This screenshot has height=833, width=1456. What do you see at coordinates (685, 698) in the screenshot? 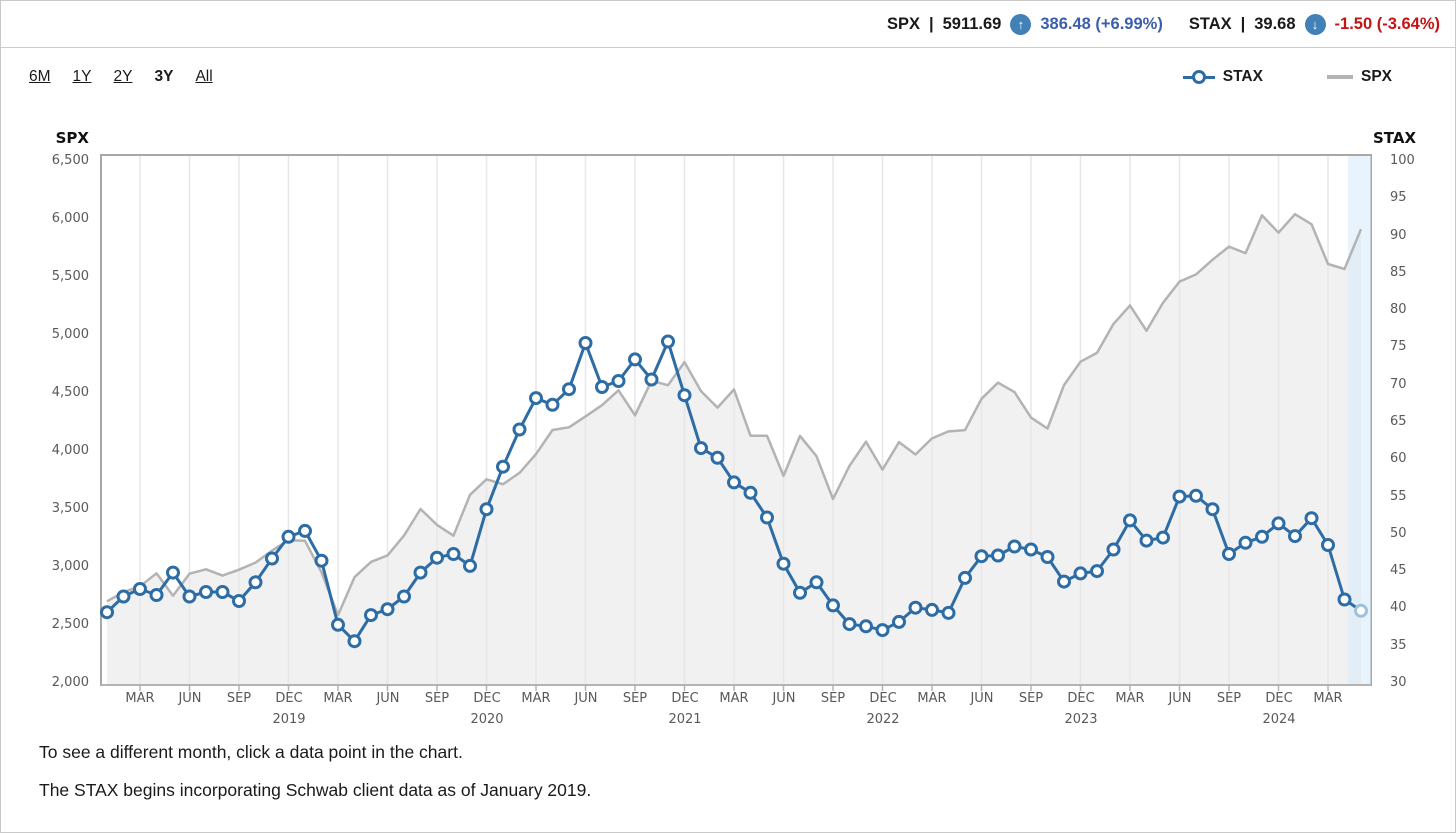
I see `x-axis-month-label: DEC` at bounding box center [685, 698].